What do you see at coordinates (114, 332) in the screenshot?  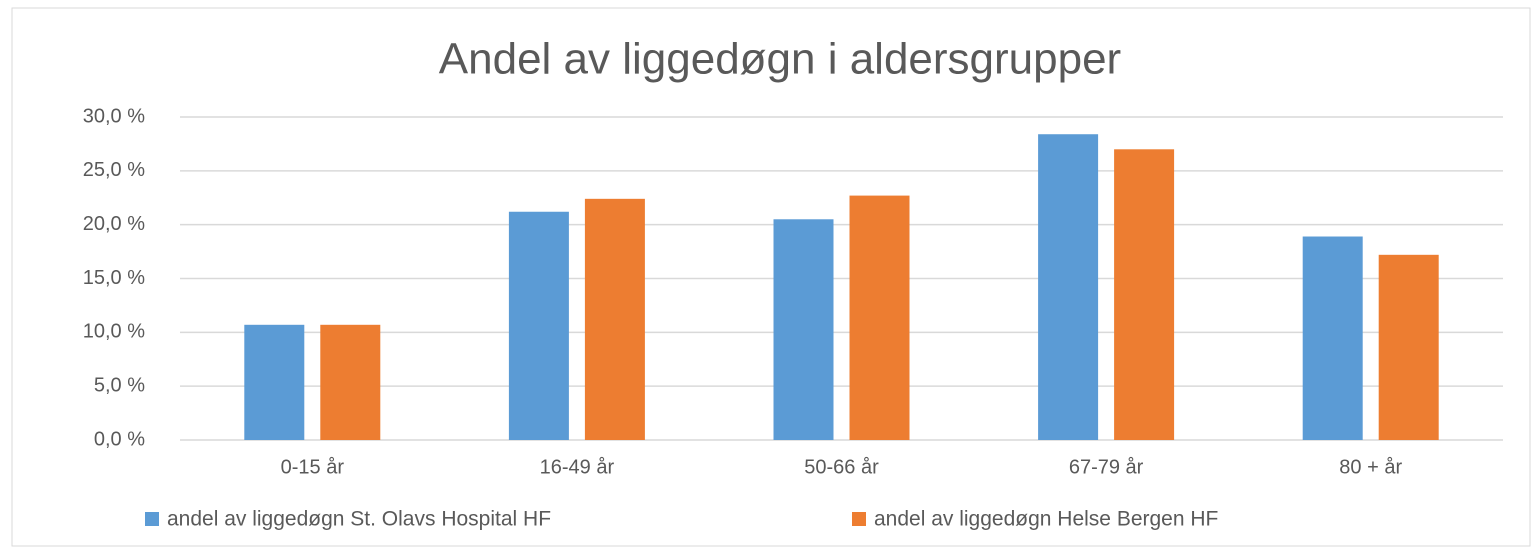 I see `y-tick-label: 10,0 %` at bounding box center [114, 332].